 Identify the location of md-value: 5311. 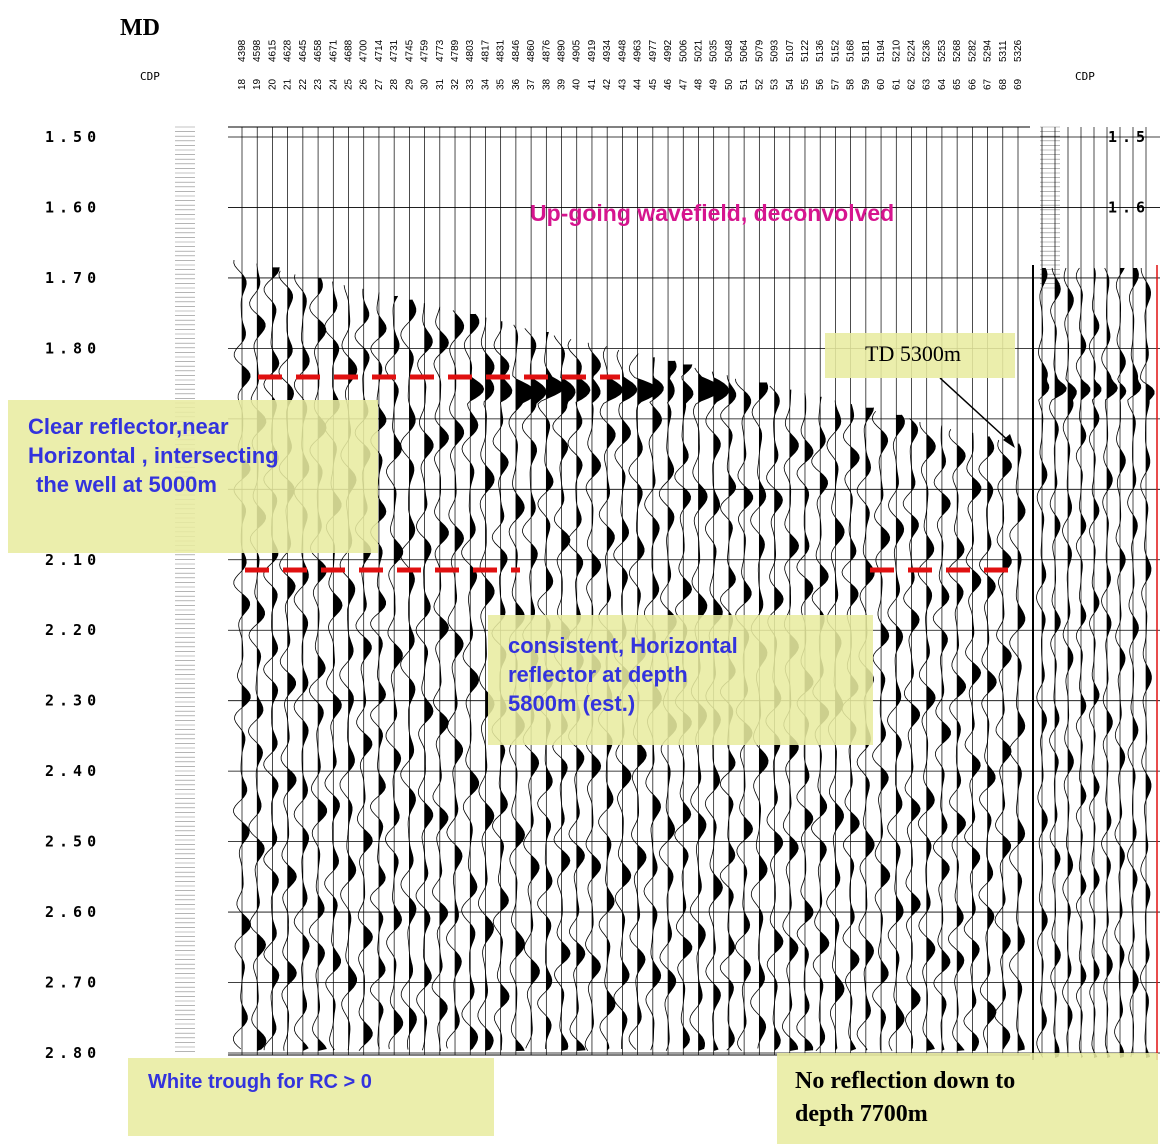
(1003, 51).